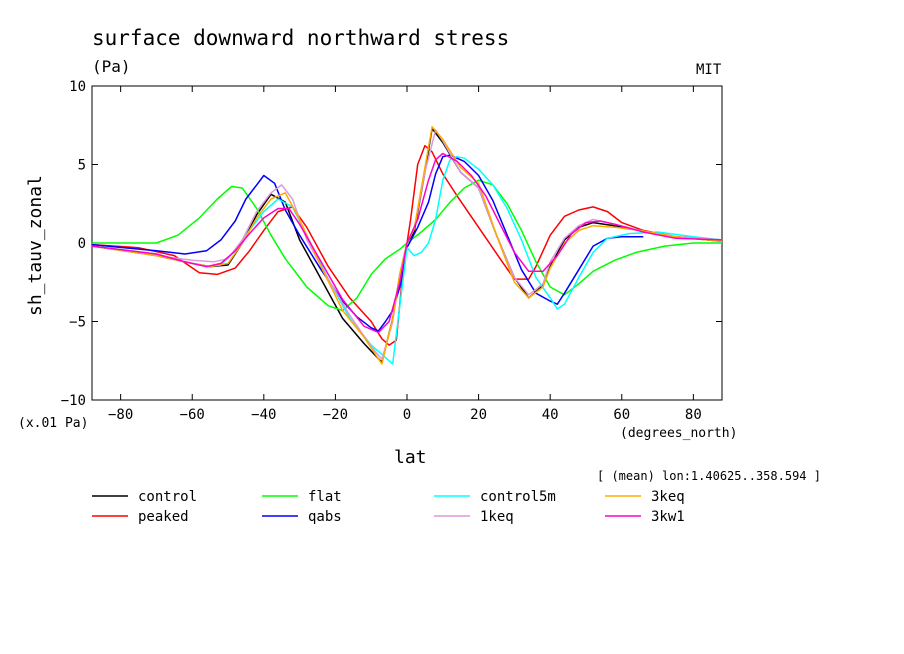  What do you see at coordinates (111, 66) in the screenshot?
I see `units-label: (Pa)` at bounding box center [111, 66].